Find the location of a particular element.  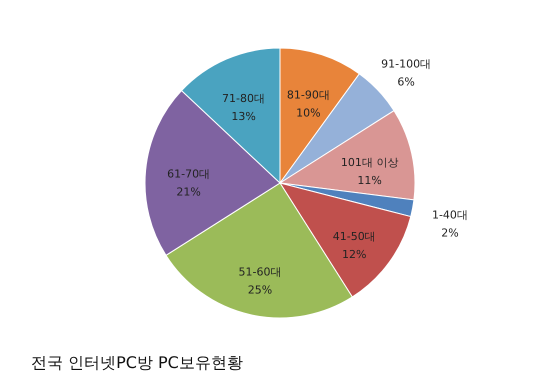

slice-label: 61-70대 is located at coordinates (188, 173).